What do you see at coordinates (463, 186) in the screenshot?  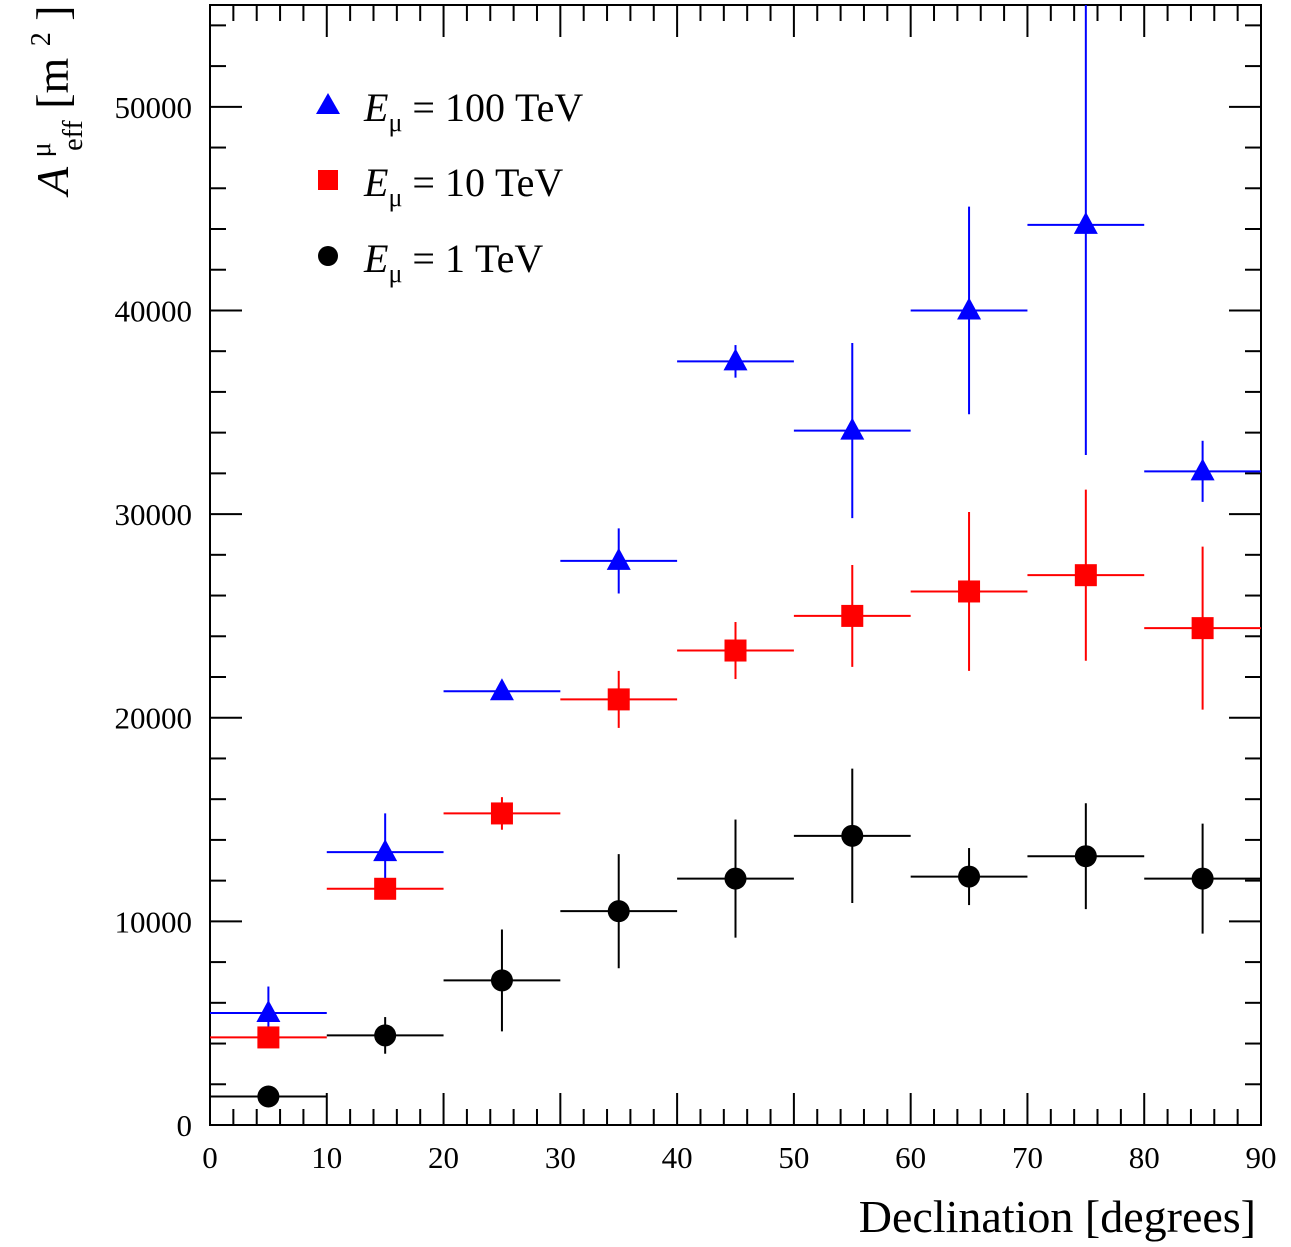 I see `legend-label-10tev: Eμ = 10 TeV` at bounding box center [463, 186].